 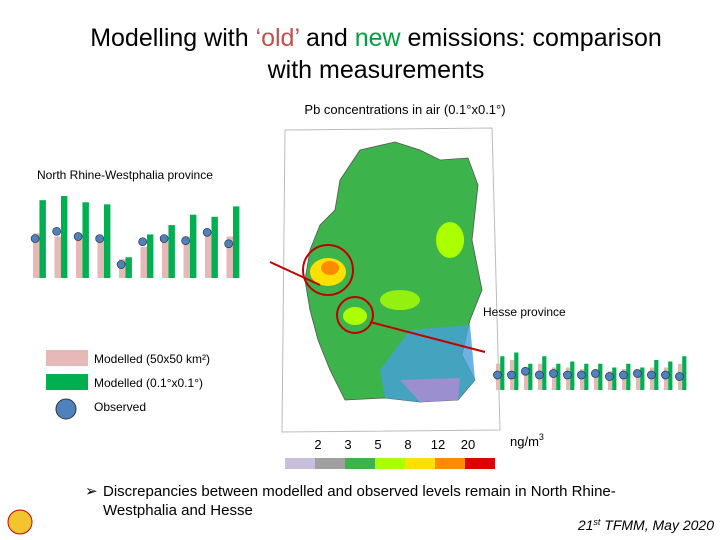 I want to click on title-old: ‘old’, so click(x=278, y=38).